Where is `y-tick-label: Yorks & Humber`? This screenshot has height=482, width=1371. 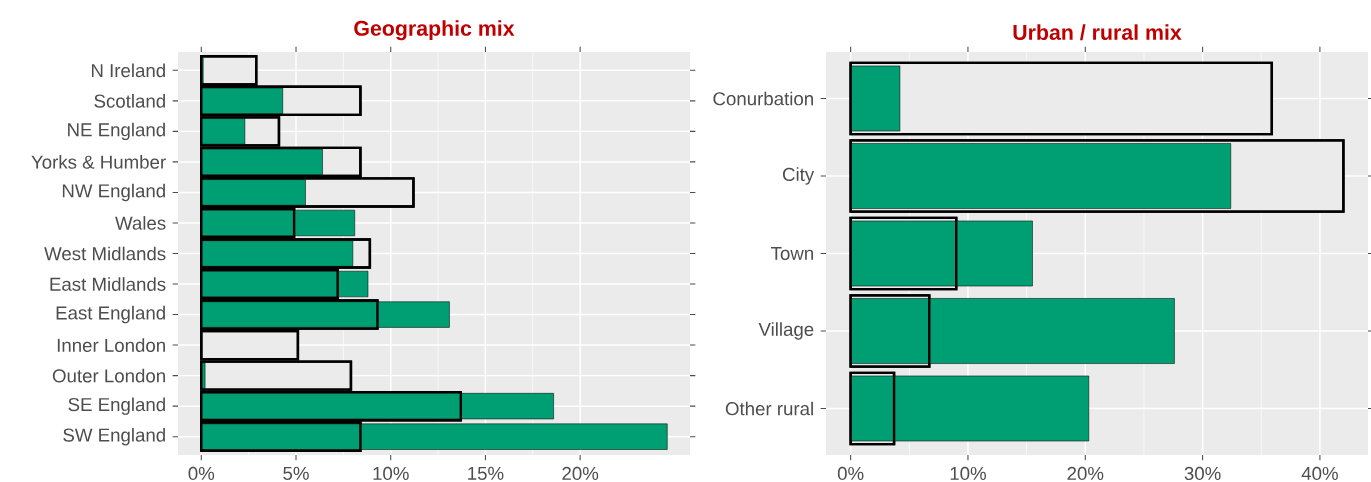 y-tick-label: Yorks & Humber is located at coordinates (98, 162).